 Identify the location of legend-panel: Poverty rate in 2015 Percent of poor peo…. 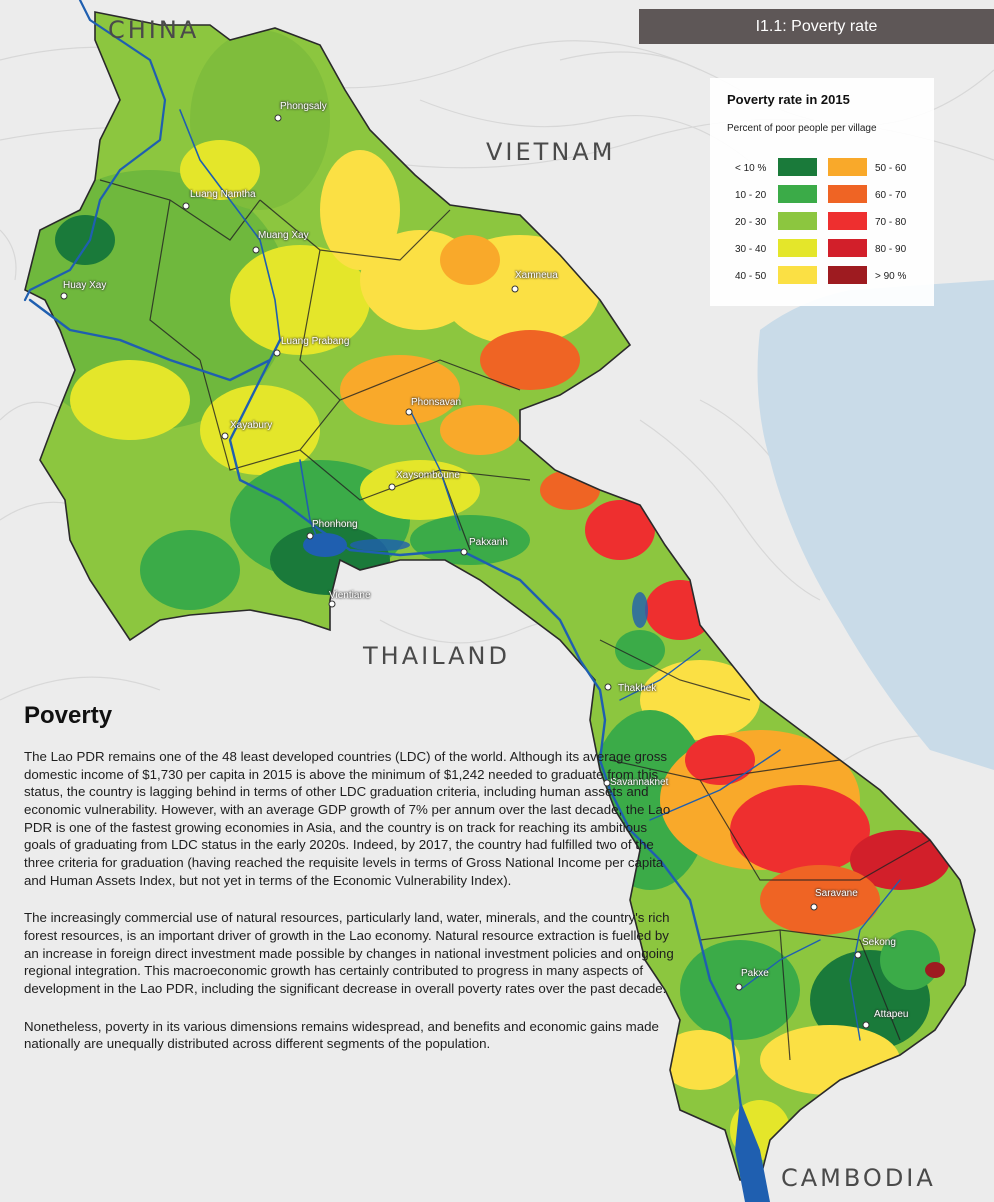
(822, 192).